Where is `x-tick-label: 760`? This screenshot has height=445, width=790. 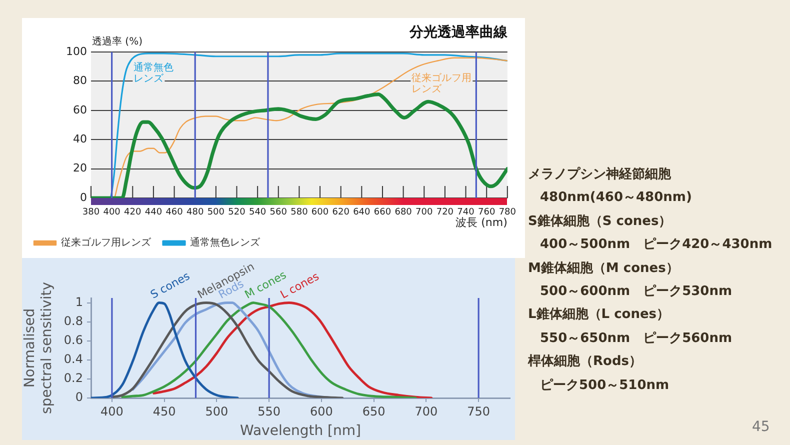 x-tick-label: 760 is located at coordinates (487, 213).